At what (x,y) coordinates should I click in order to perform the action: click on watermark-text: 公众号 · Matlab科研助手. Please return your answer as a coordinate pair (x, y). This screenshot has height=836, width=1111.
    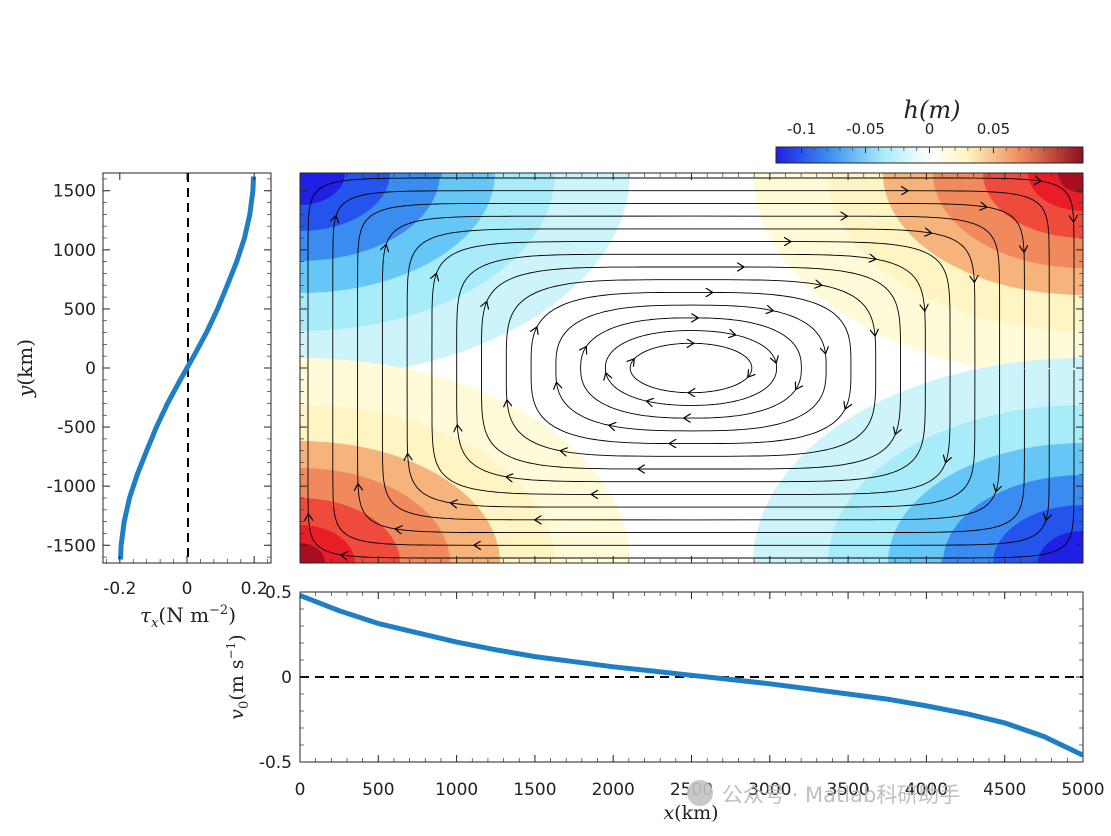
    Looking at the image, I should click on (841, 795).